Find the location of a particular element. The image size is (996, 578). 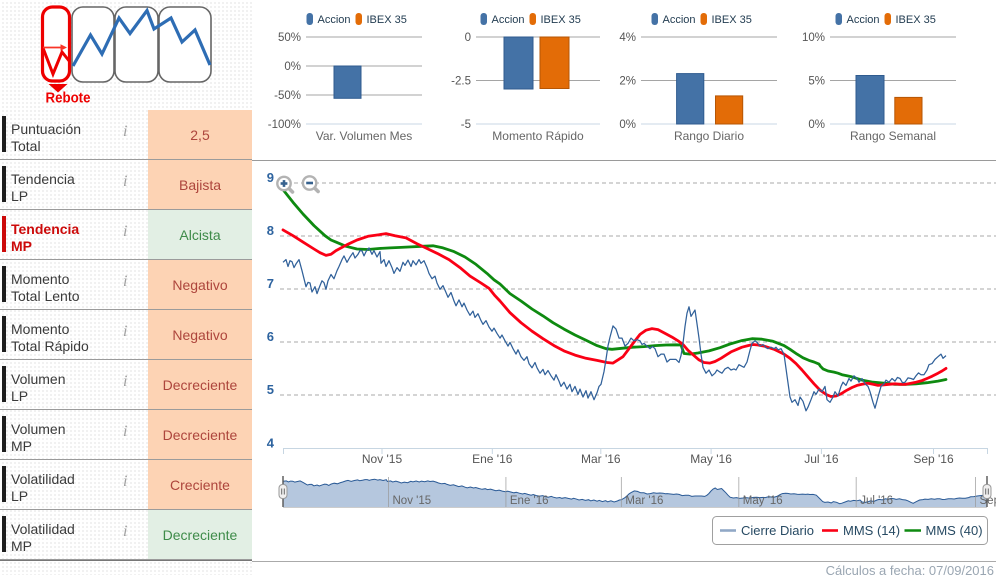

svg-text: 10% is located at coordinates (813, 38).